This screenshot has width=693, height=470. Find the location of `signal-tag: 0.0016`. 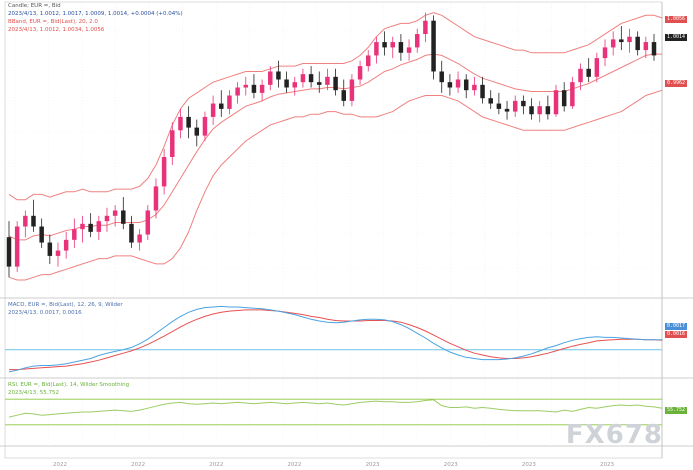

signal-tag: 0.0016 is located at coordinates (676, 334).